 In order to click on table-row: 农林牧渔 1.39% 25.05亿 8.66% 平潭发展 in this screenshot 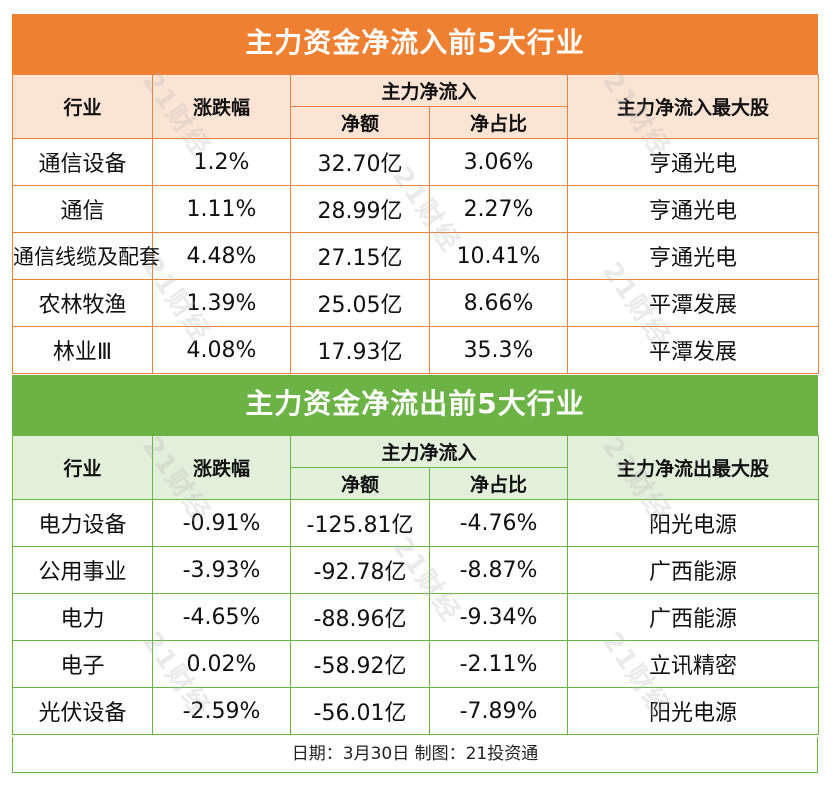, I will do `click(416, 303)`.